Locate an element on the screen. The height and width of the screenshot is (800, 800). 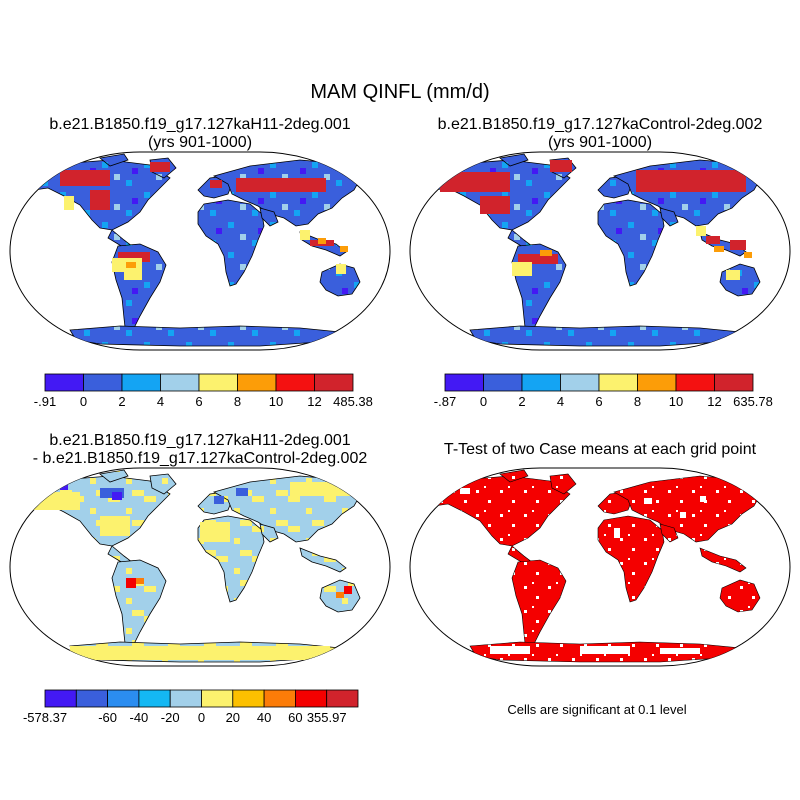
significance-caption: Cells are significant at 0.1 level is located at coordinates (596, 709).